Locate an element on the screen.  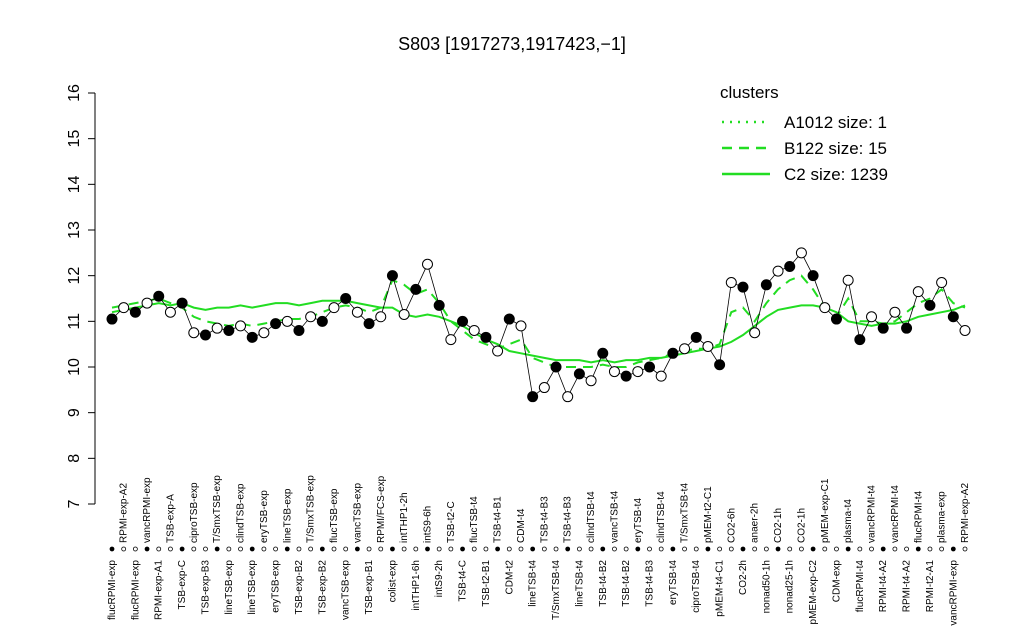
x-tick-label: TSB-exp-B1 is located at coordinates (369, 587).